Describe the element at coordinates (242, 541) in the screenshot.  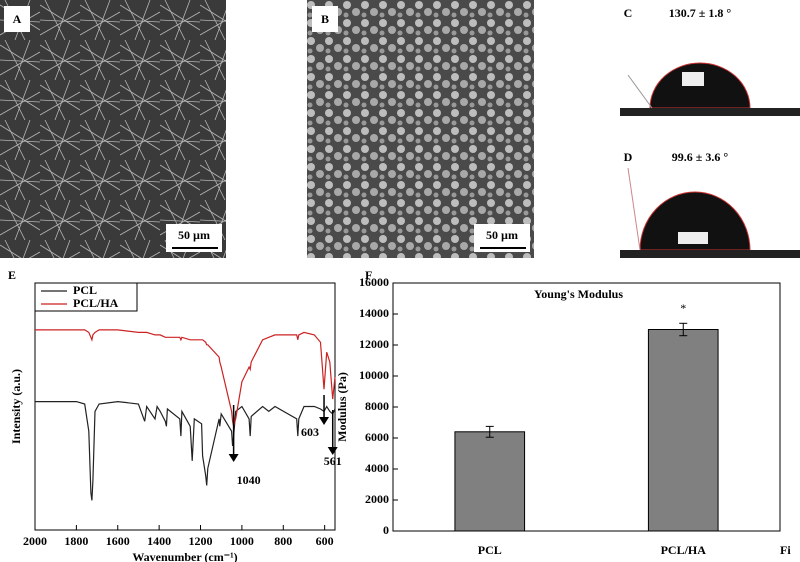
I see `x-tick-label: 1000` at that location.